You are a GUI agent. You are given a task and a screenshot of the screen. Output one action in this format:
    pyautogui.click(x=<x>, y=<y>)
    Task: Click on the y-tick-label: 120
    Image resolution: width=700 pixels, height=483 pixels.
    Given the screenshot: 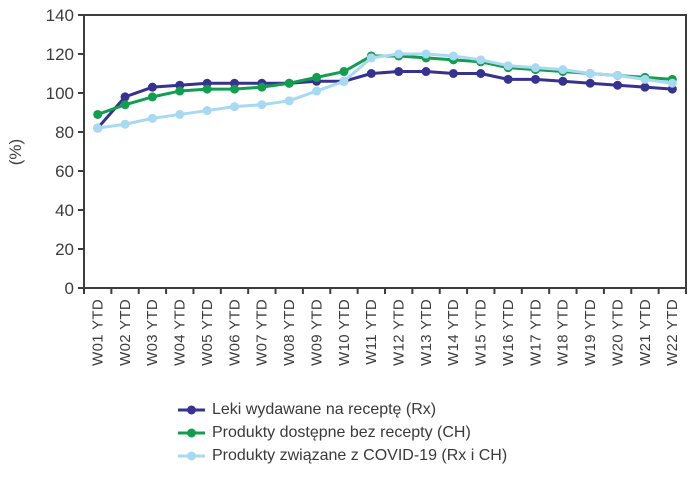 What is the action you would take?
    pyautogui.click(x=60, y=54)
    